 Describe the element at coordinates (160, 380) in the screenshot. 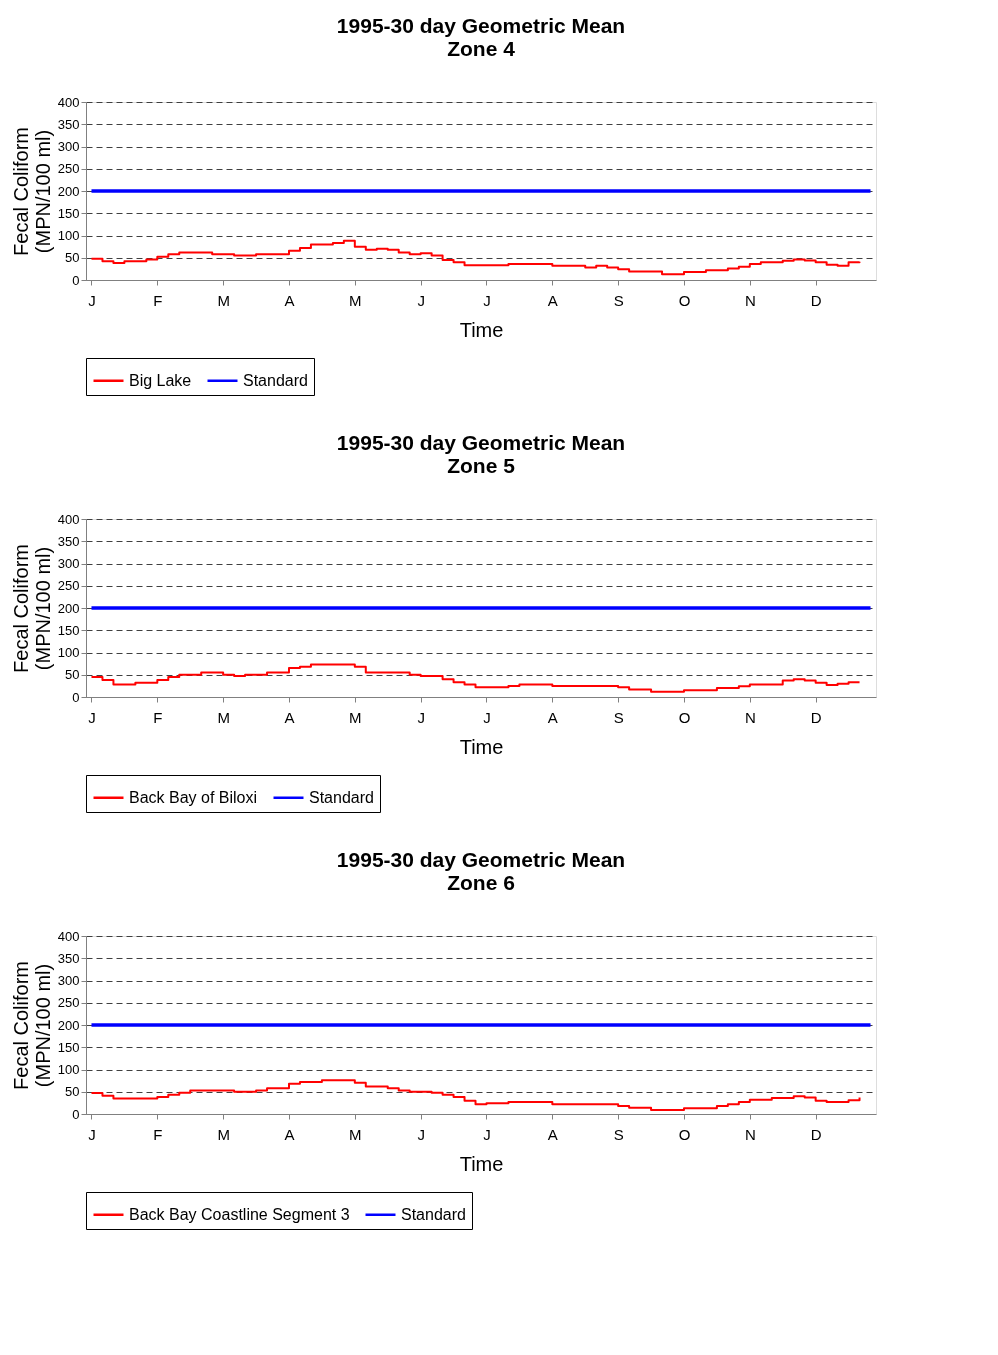

I see `legend-label: Big Lake` at that location.